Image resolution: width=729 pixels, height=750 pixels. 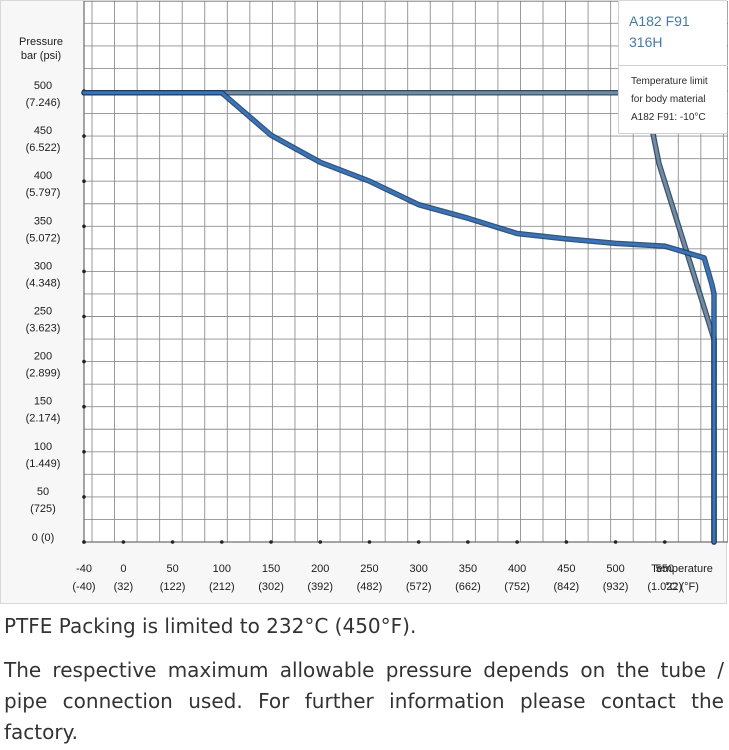 What do you see at coordinates (172, 569) in the screenshot?
I see `x-tick-label: 50` at bounding box center [172, 569].